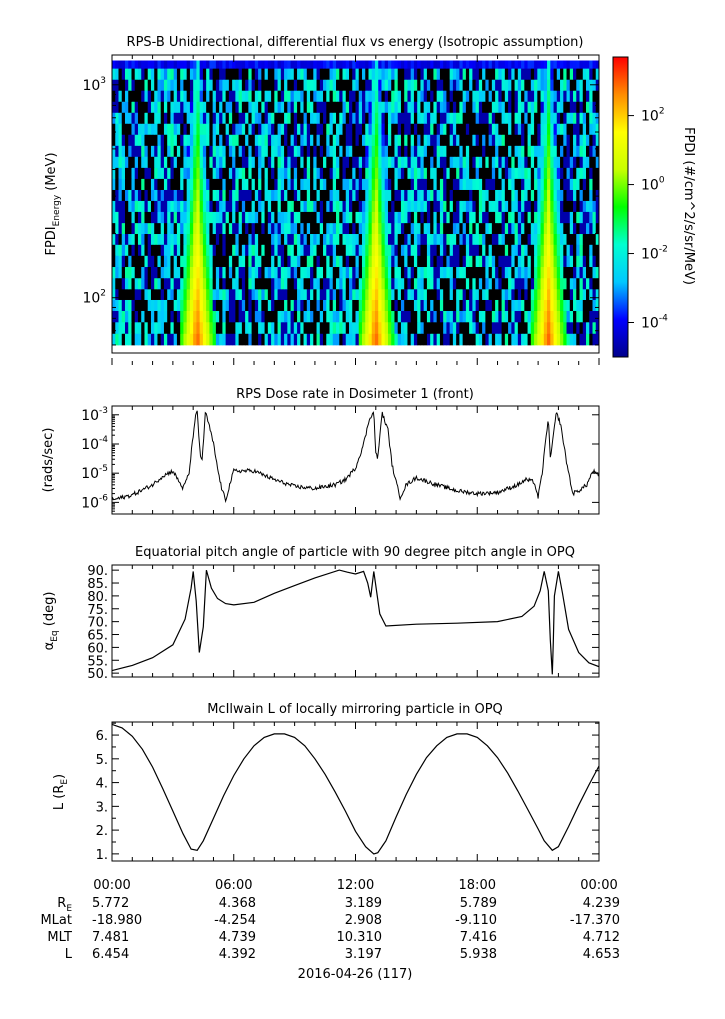 The width and height of the screenshot is (725, 1019). Describe the element at coordinates (235, 920) in the screenshot. I see `ephemeris-value: -4.254` at that location.